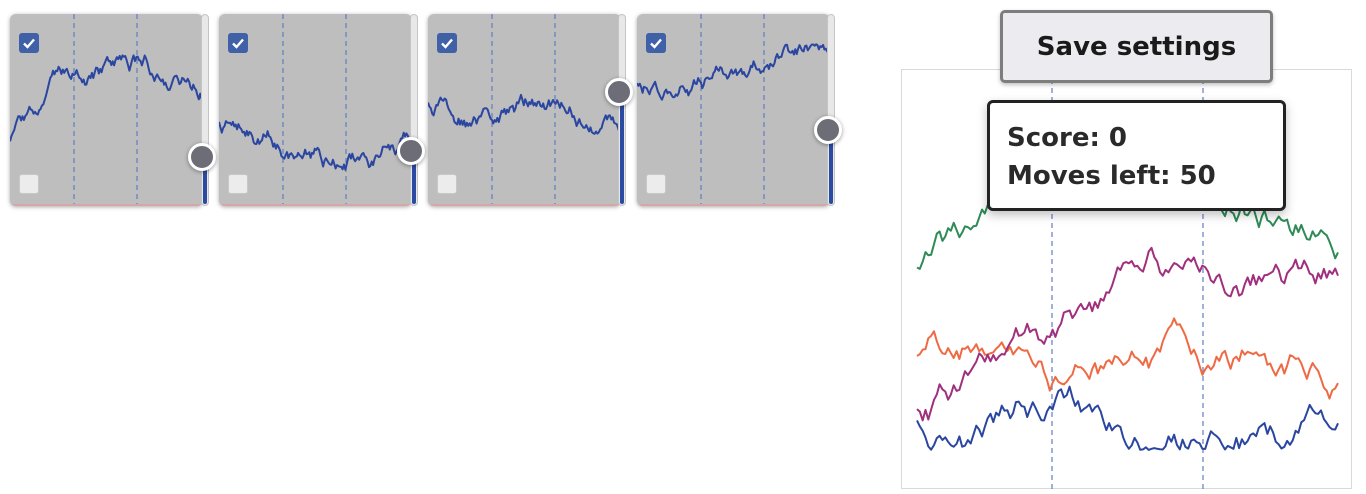  What do you see at coordinates (447, 184) in the screenshot?
I see `panel-3-bottom-checkbox` at bounding box center [447, 184].